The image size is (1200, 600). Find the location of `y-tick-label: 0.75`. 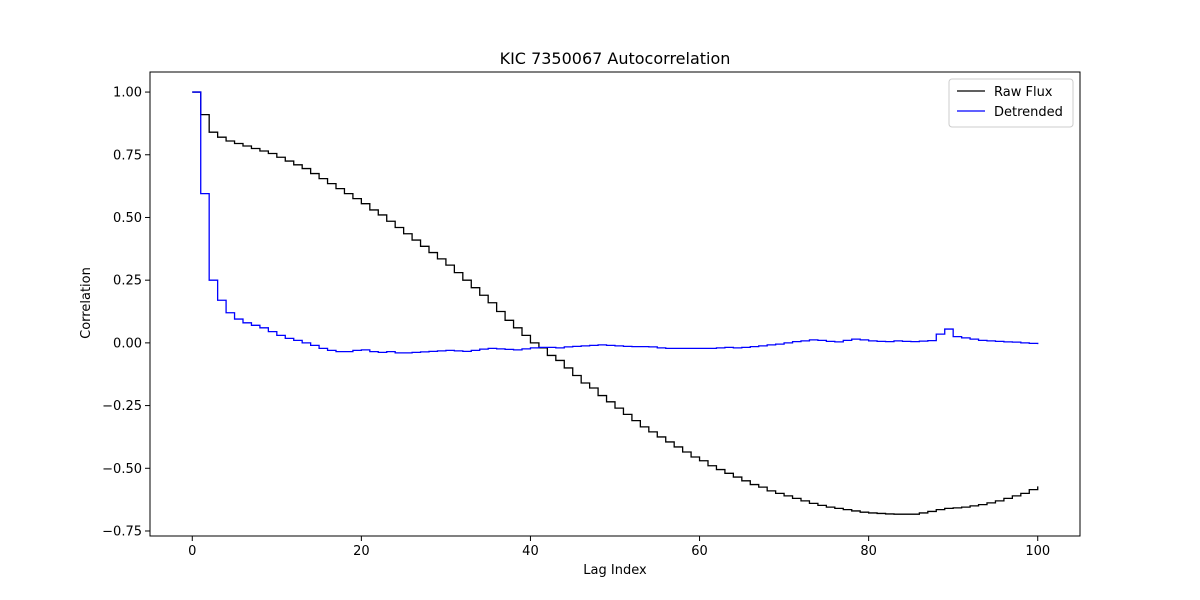

y-tick-label: 0.75 is located at coordinates (127, 155).